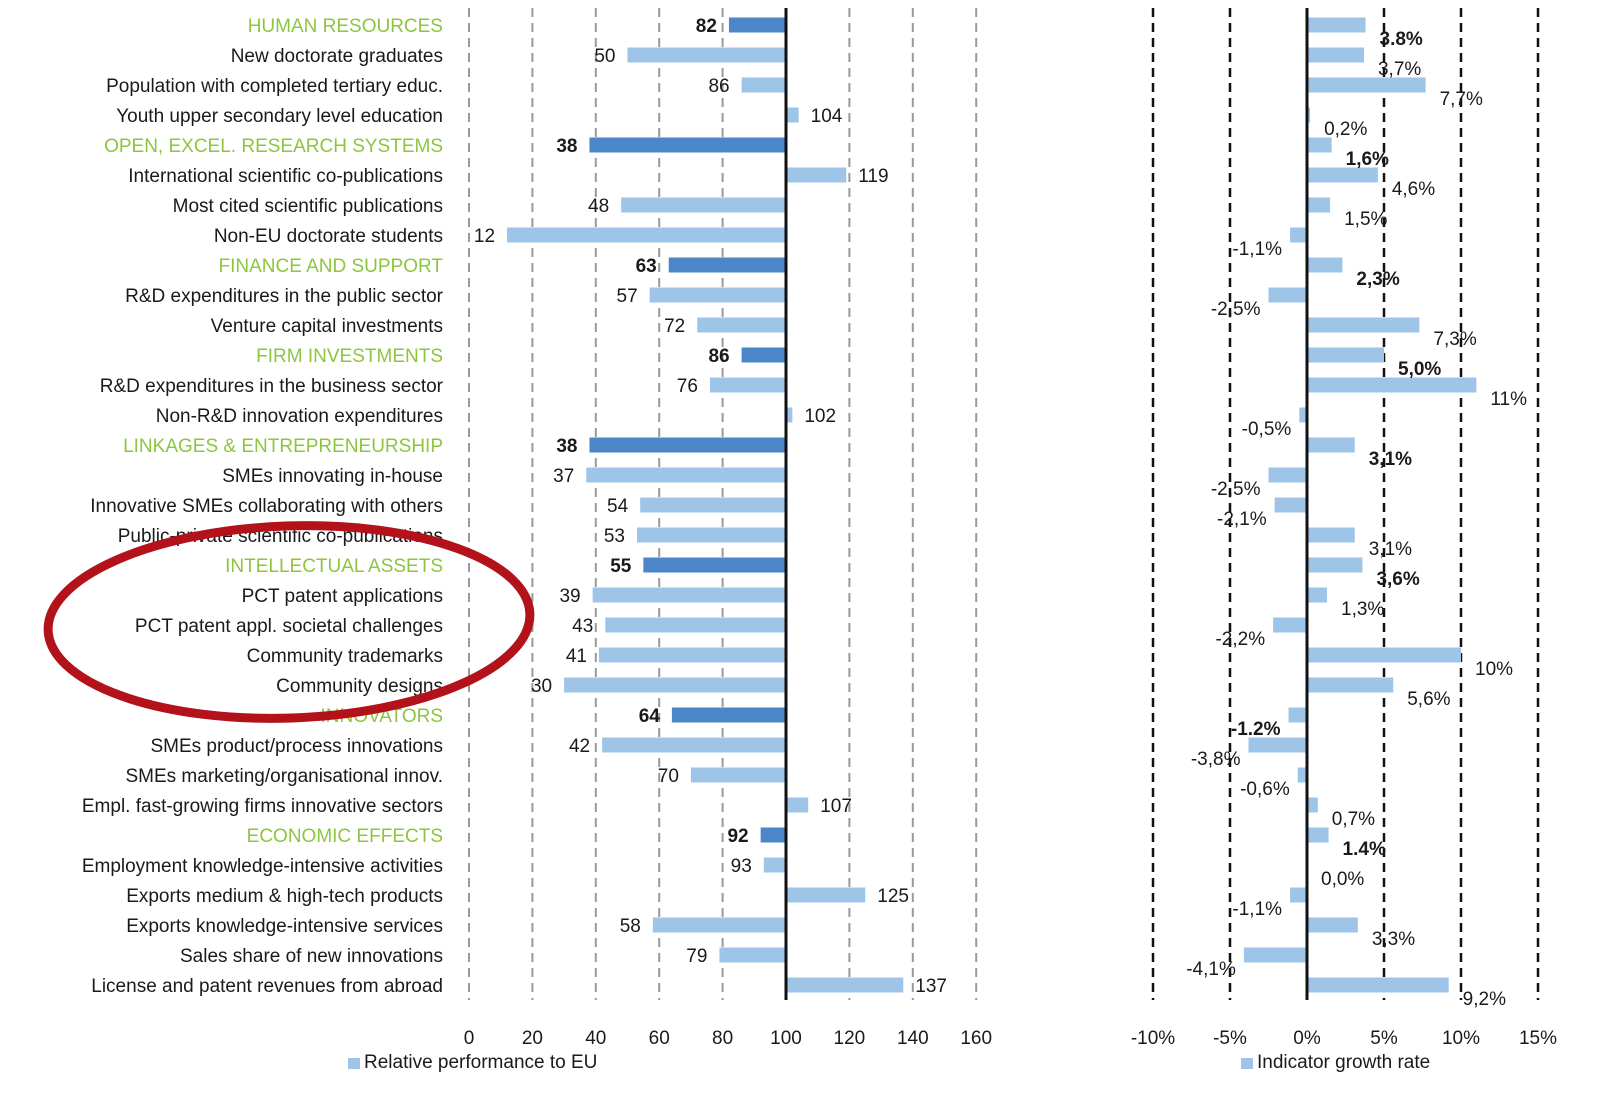 The height and width of the screenshot is (1093, 1598). What do you see at coordinates (1384, 1038) in the screenshot?
I see `x-tick-label: 5%` at bounding box center [1384, 1038].